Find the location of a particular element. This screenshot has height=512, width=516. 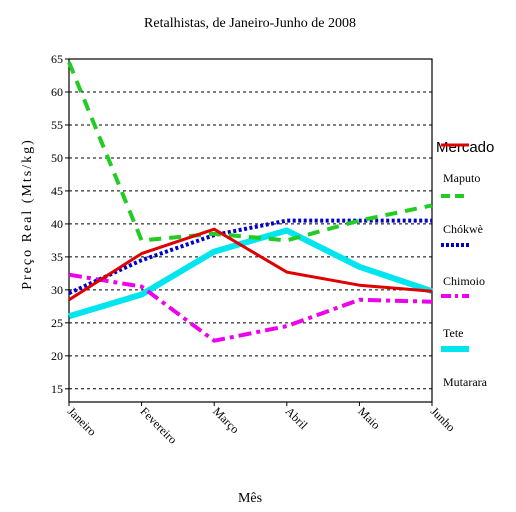

x-tick-label: Fevereiro is located at coordinates (158, 425).